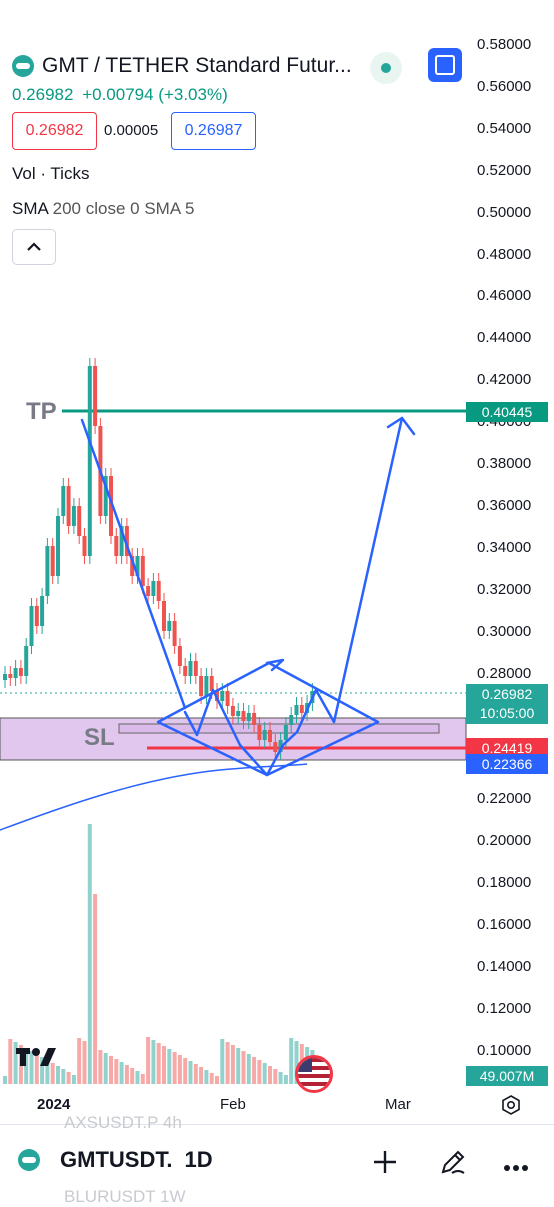 This screenshot has height=1207, width=554. Describe the element at coordinates (504, 338) in the screenshot. I see `price-axis-tick: 0.44000` at that location.